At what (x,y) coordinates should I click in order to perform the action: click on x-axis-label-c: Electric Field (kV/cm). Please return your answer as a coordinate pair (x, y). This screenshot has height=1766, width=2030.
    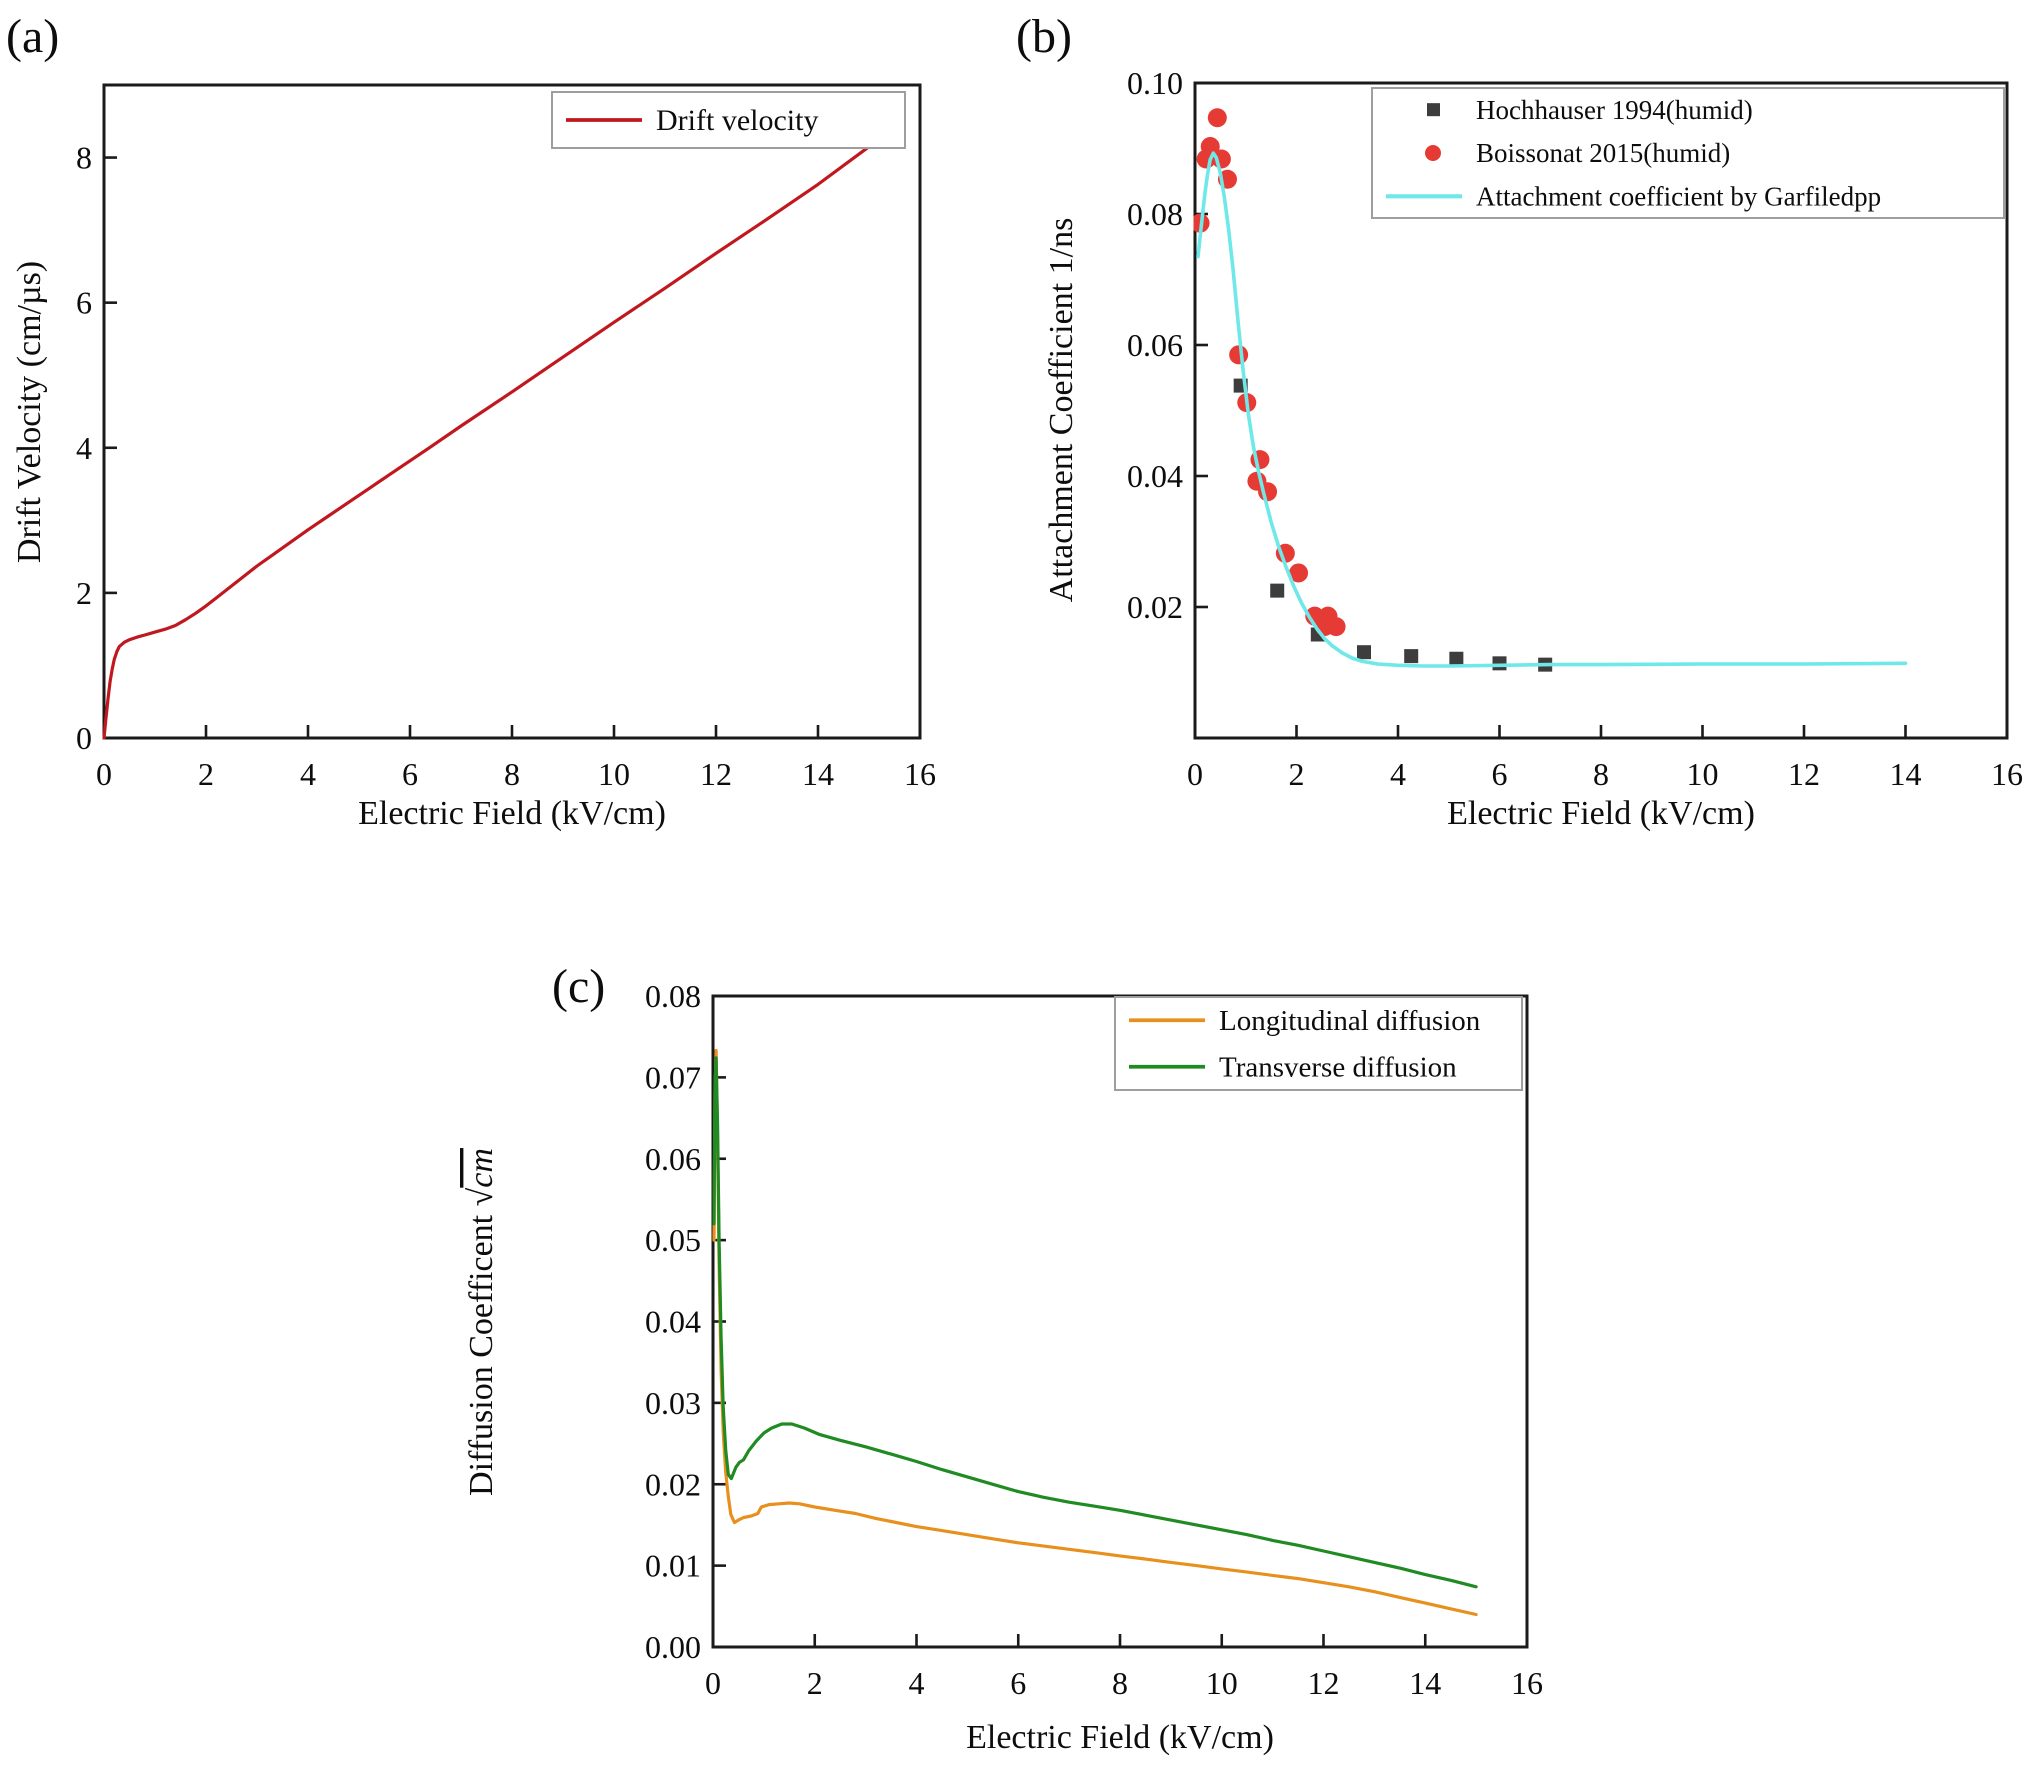
    Looking at the image, I should click on (1120, 1737).